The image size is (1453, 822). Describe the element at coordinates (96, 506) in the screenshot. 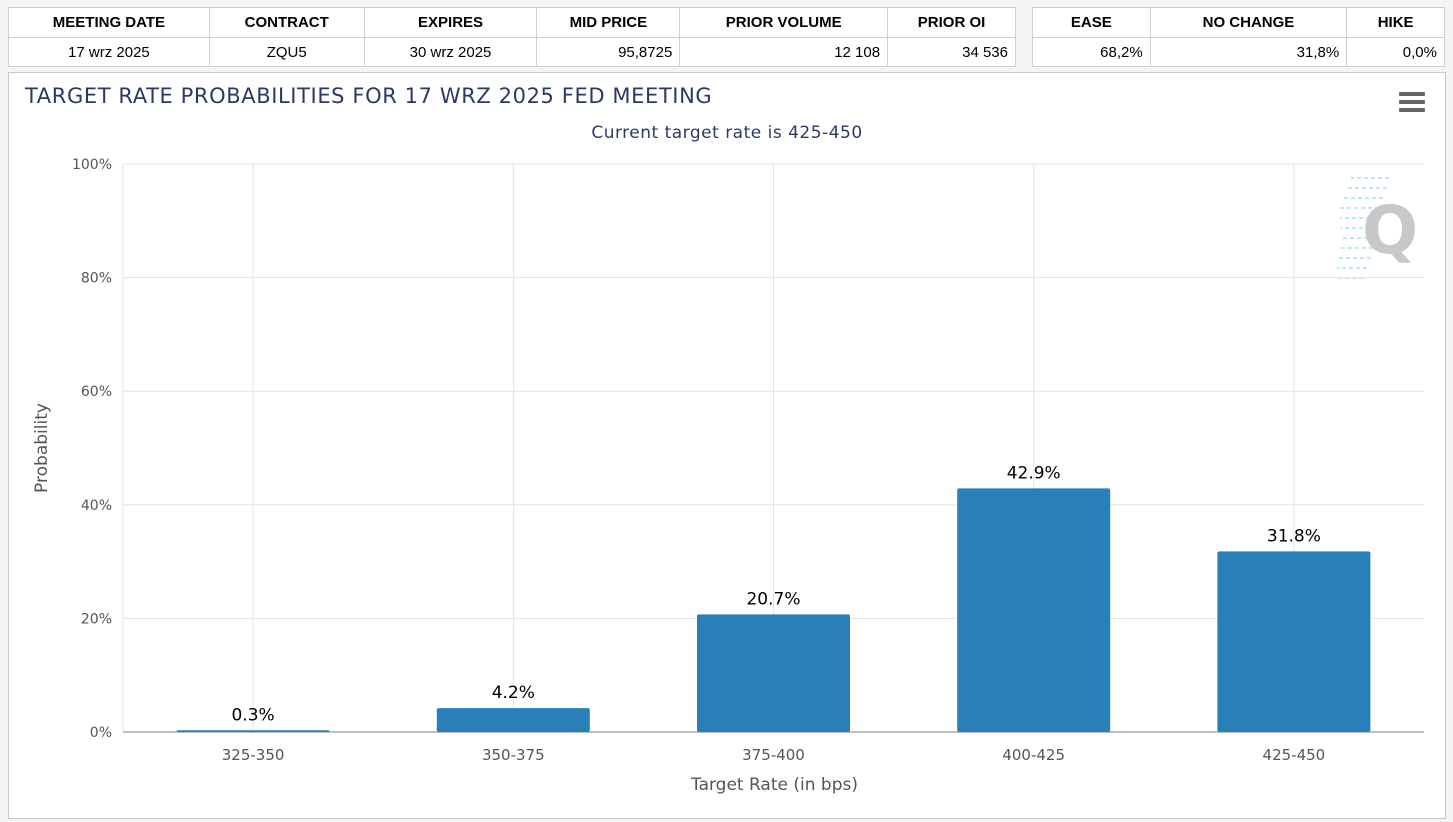

I see `y-tick-label: 40%` at that location.